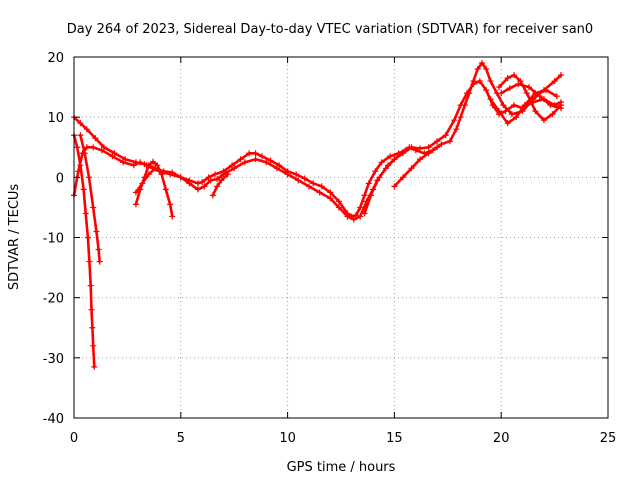 The width and height of the screenshot is (640, 480). I want to click on x-tick-label: 10, so click(287, 438).